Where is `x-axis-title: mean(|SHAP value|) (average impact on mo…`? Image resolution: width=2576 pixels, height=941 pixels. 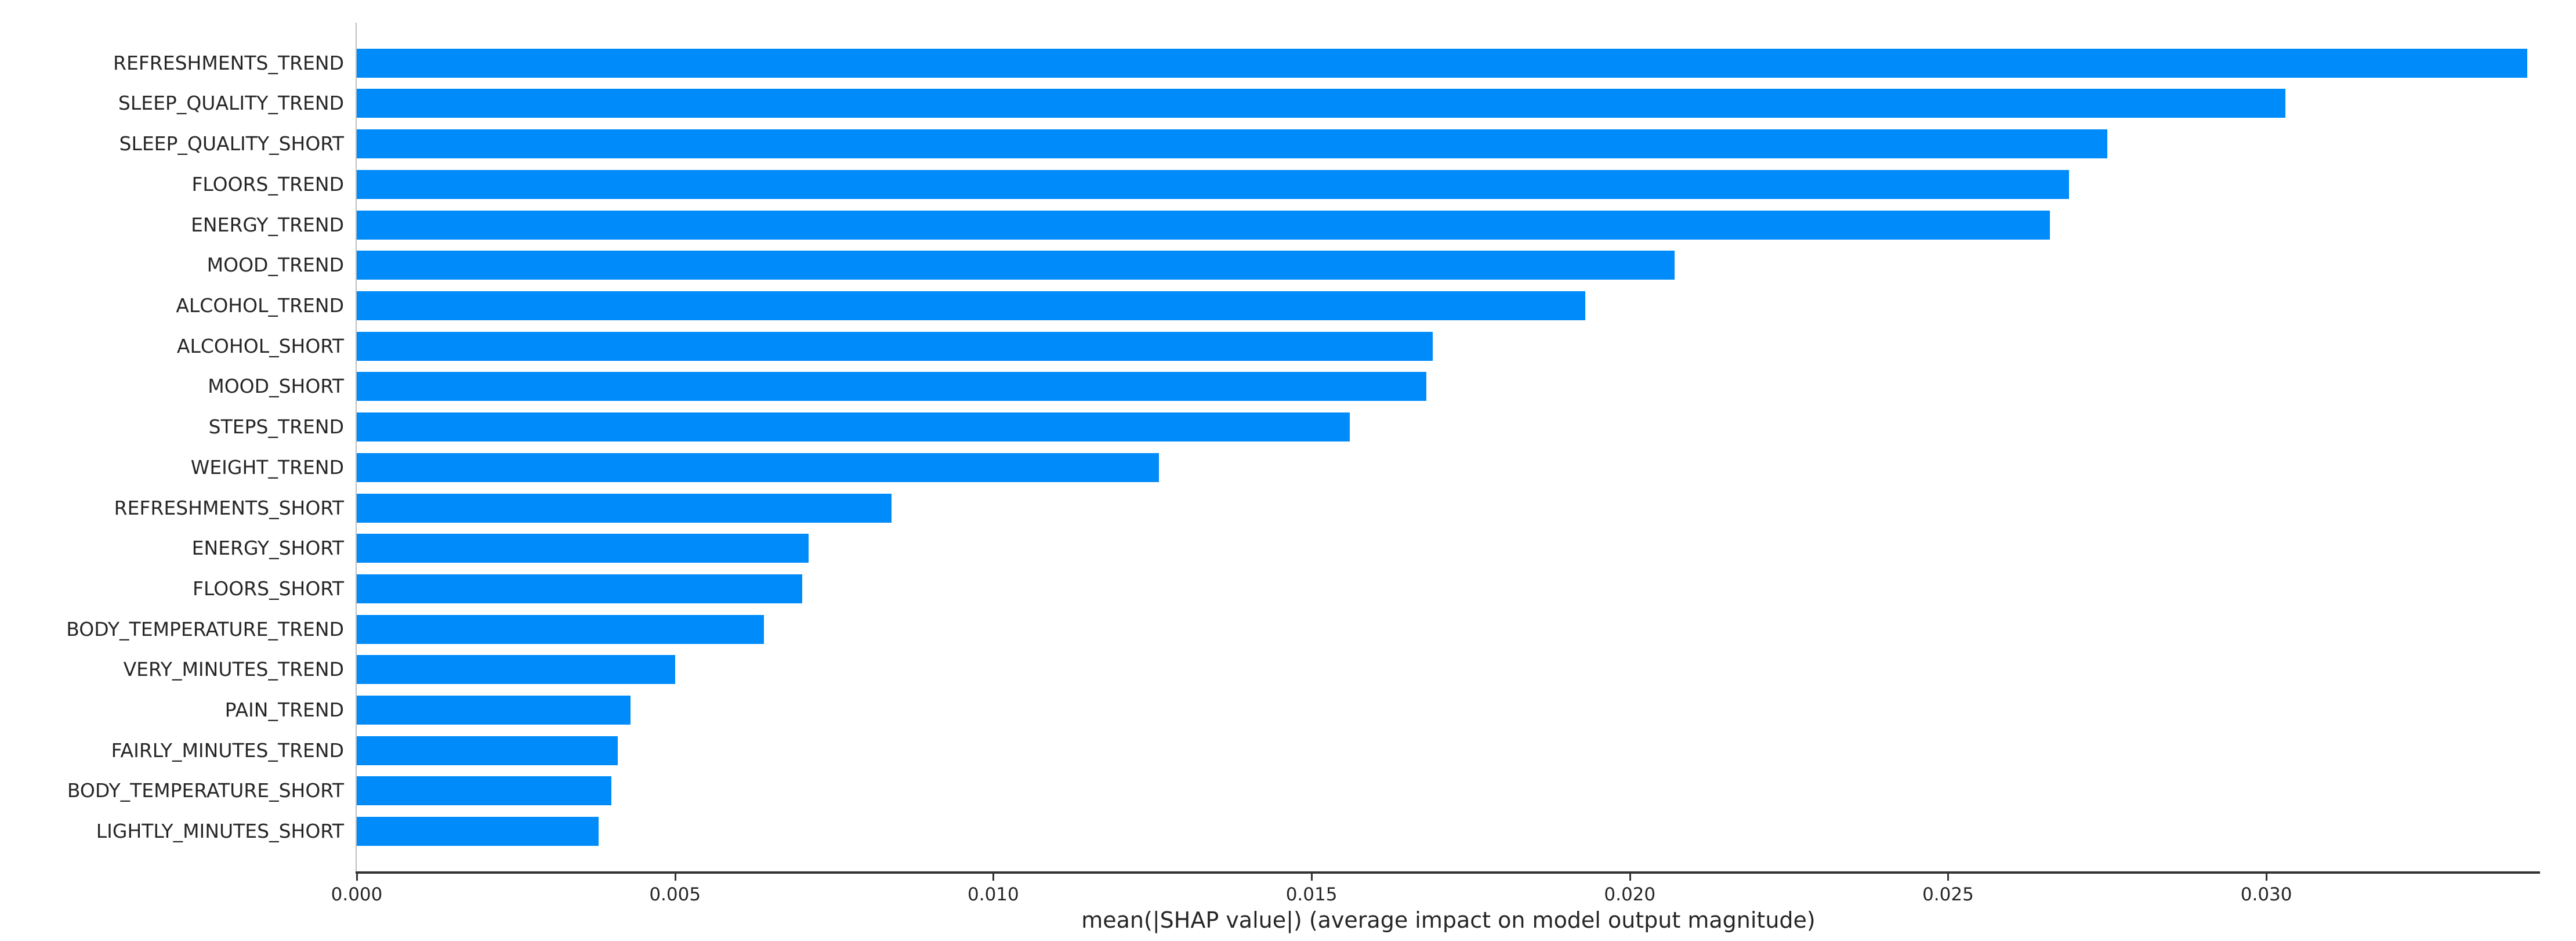
x-axis-title: mean(|SHAP value|) (average impact on mo… is located at coordinates (1449, 920).